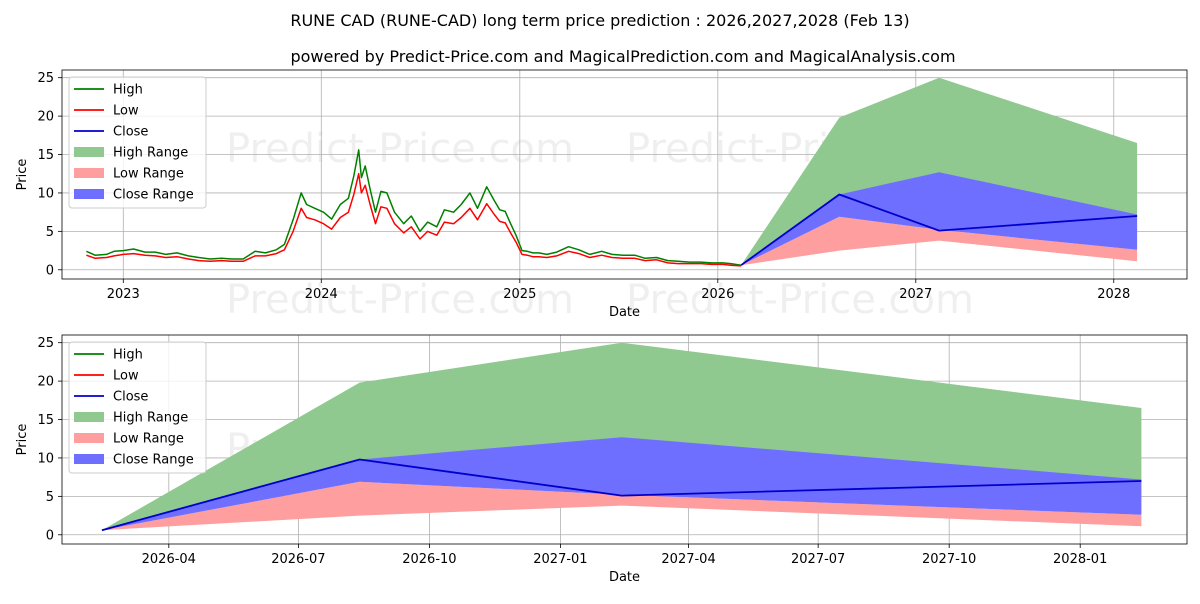 The width and height of the screenshot is (1200, 604). What do you see at coordinates (624, 577) in the screenshot?
I see `bottom-x-axis-label: Date` at bounding box center [624, 577].